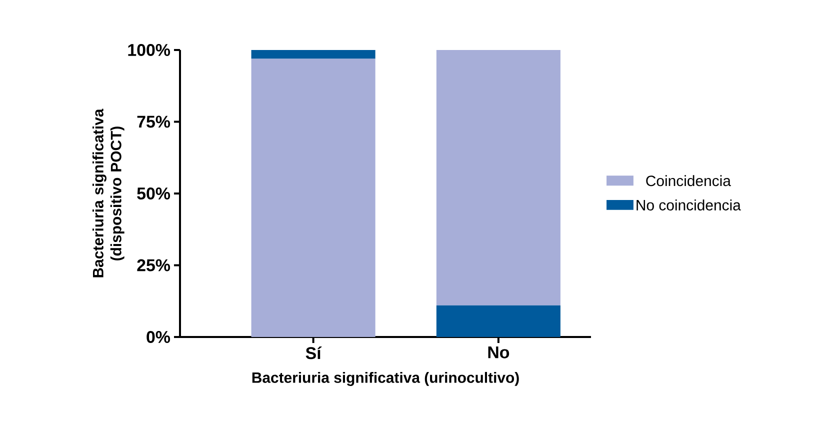  What do you see at coordinates (499, 352) in the screenshot?
I see `x-tick-label: No` at bounding box center [499, 352].